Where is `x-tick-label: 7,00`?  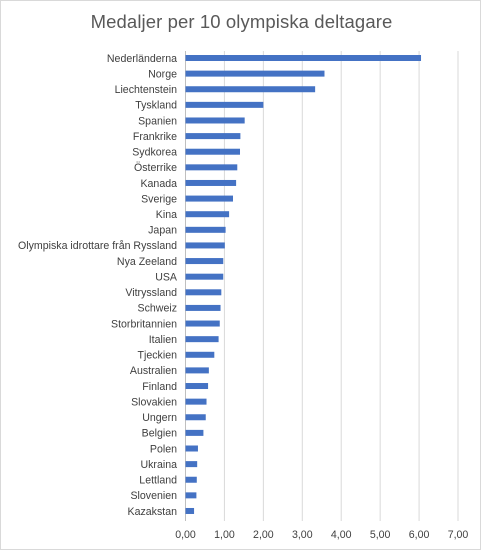
x-tick-label: 7,00 is located at coordinates (458, 535).